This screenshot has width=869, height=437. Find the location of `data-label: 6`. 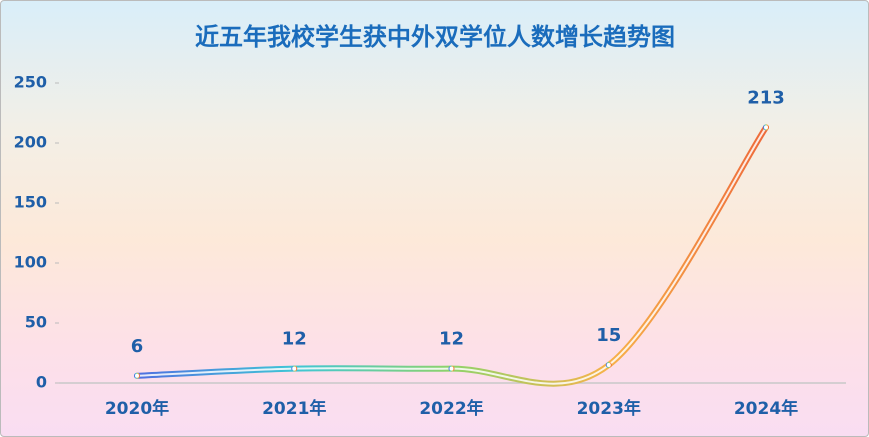

data-label: 6 is located at coordinates (137, 346).